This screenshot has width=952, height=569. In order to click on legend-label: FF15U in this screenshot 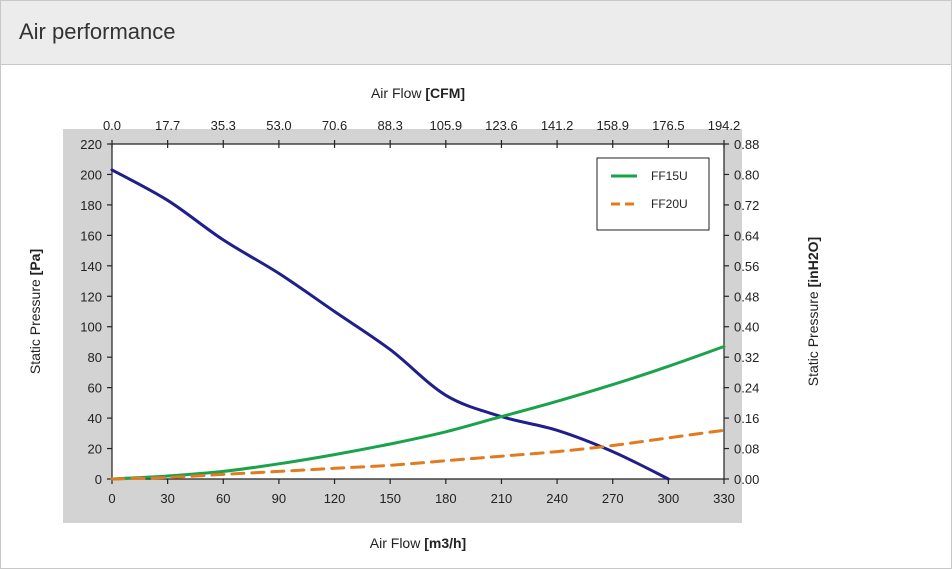, I will do `click(669, 176)`.